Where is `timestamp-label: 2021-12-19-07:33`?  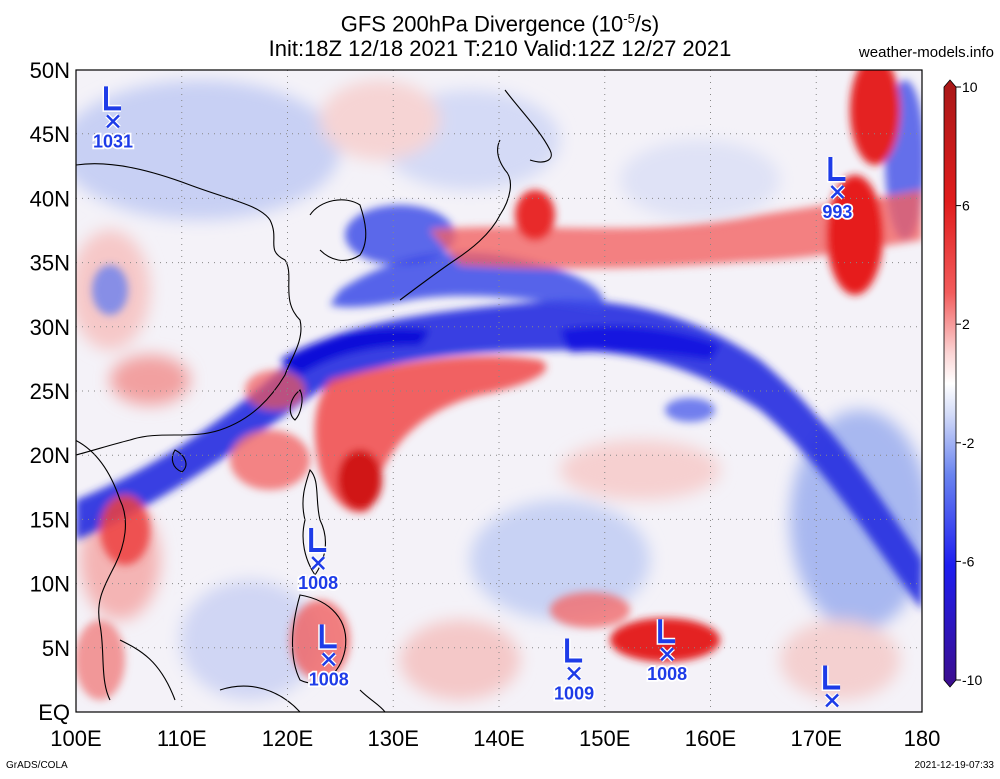
timestamp-label: 2021-12-19-07:33 is located at coordinates (954, 765).